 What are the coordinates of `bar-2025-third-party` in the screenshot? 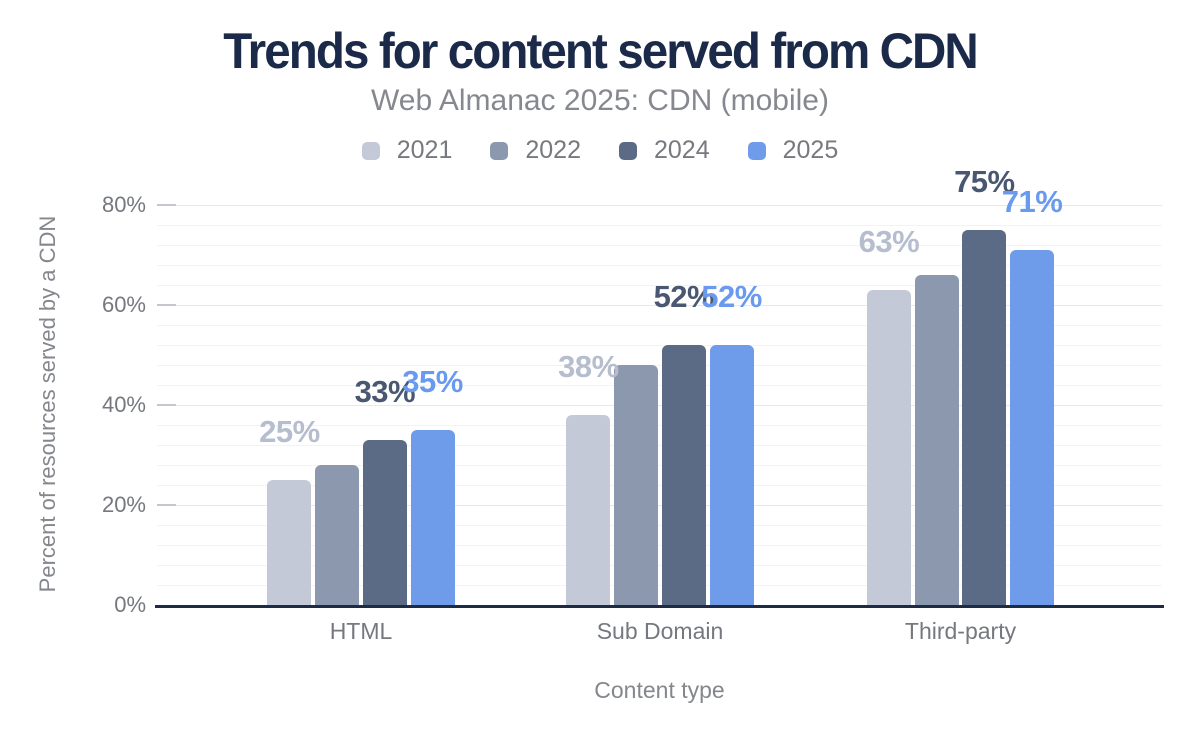 It's located at (1032, 427).